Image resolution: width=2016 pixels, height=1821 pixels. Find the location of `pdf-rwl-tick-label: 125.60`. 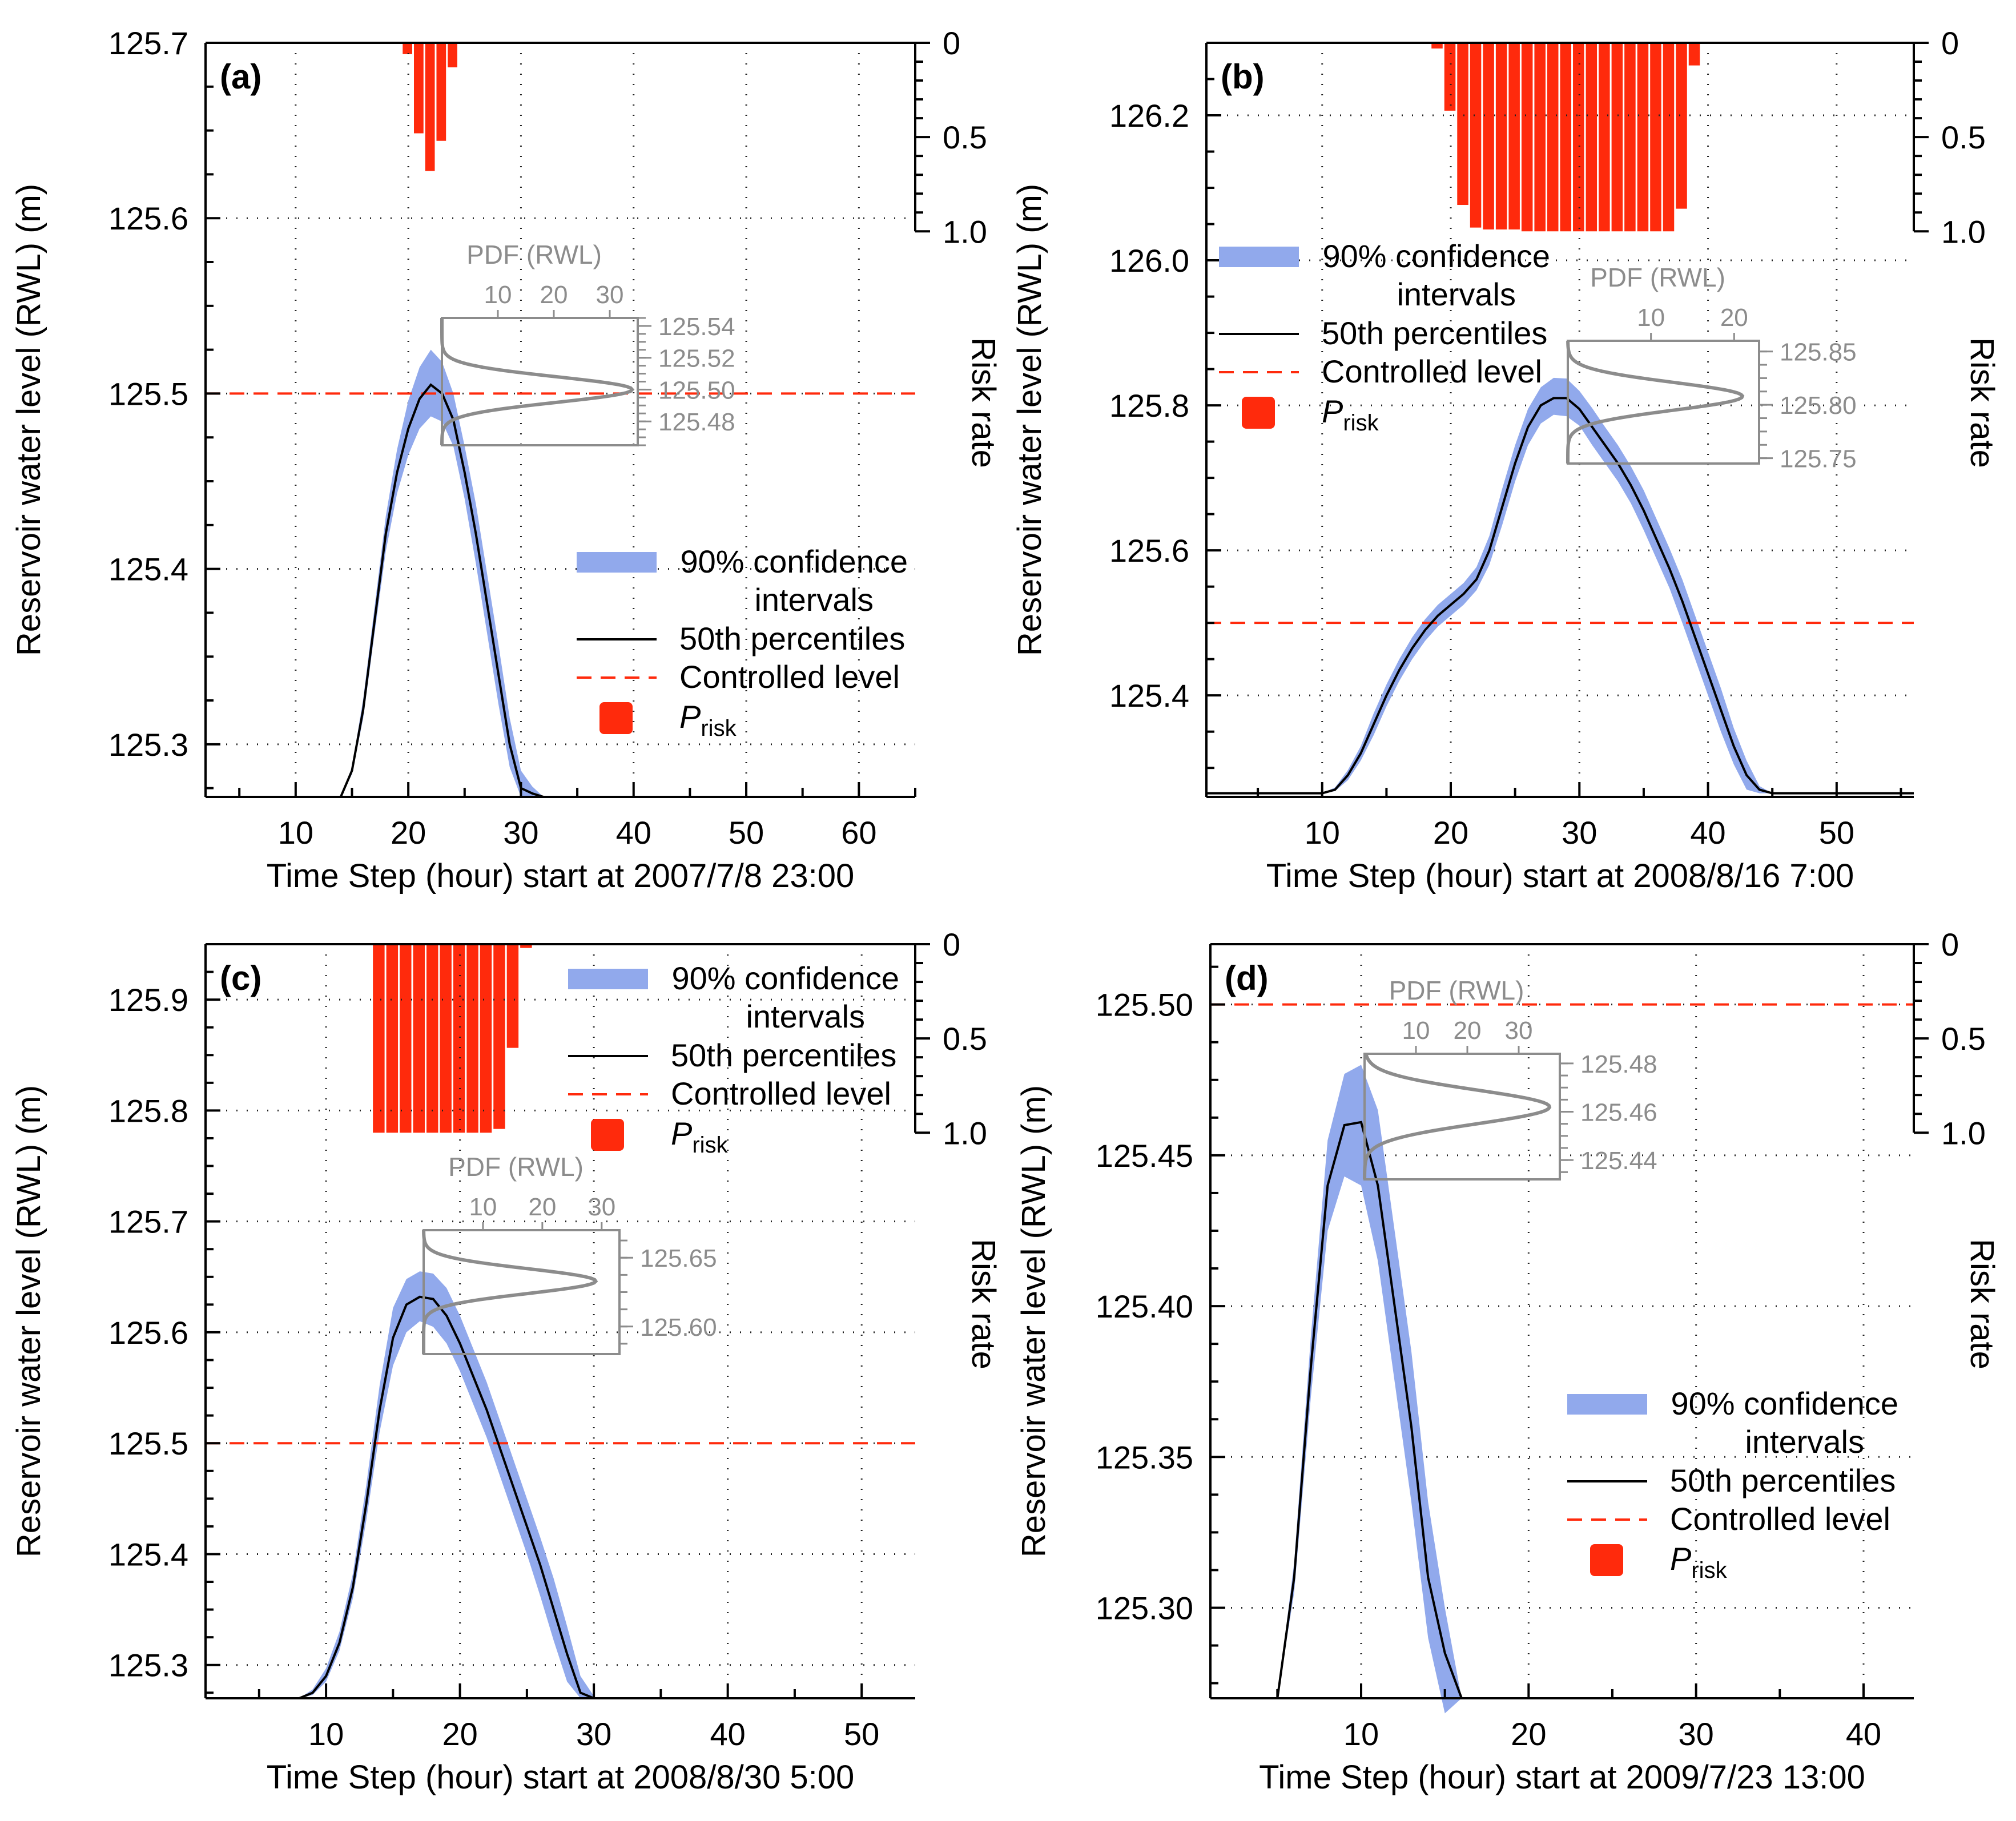

pdf-rwl-tick-label: 125.60 is located at coordinates (678, 1327).